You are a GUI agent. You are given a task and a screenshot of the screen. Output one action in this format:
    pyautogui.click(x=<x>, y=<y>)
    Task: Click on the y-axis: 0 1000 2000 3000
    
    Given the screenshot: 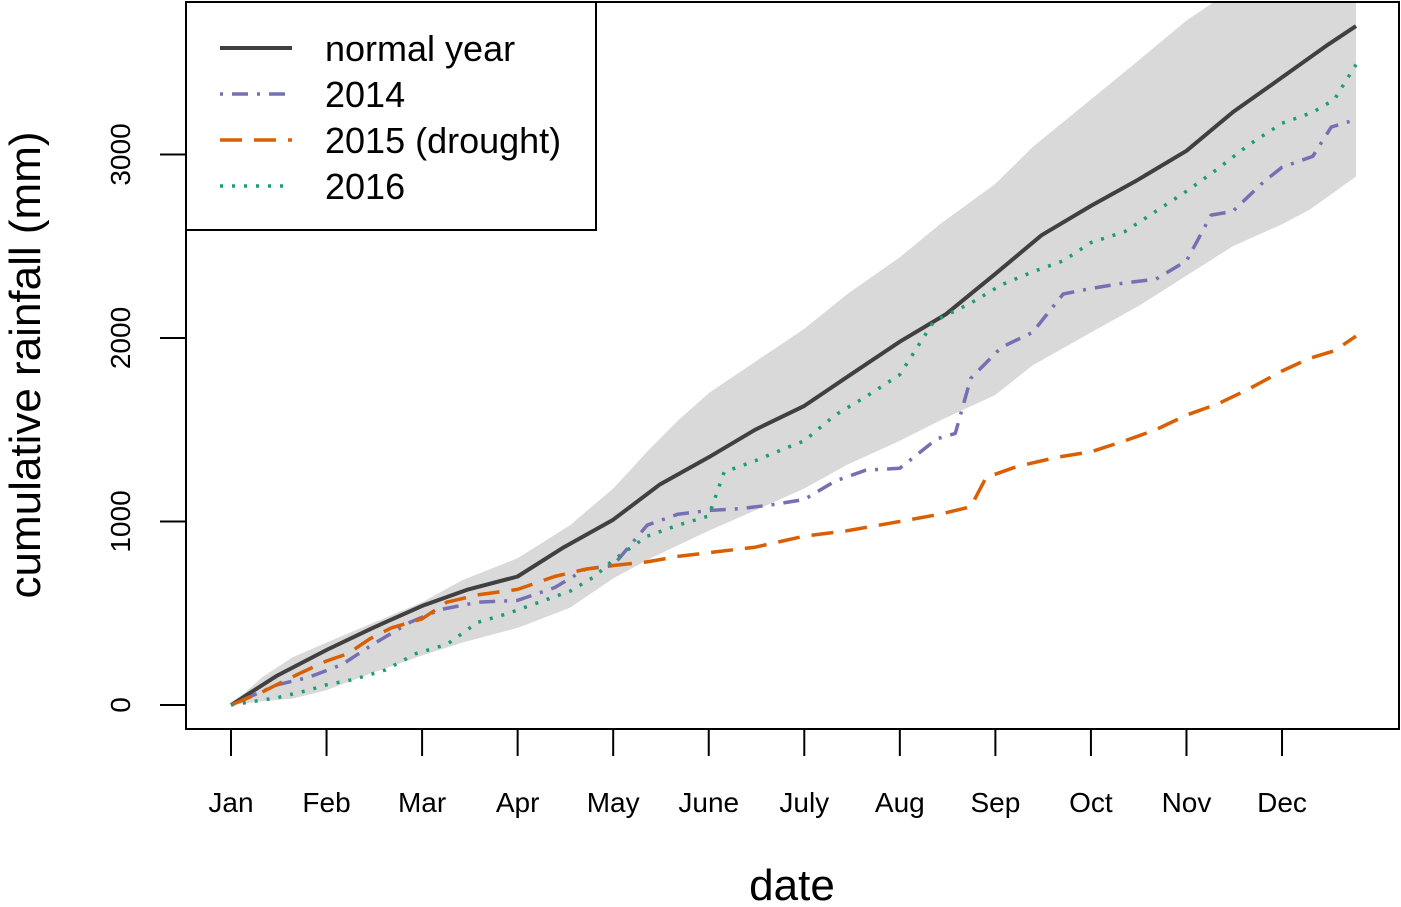 What is the action you would take?
    pyautogui.click(x=146, y=418)
    